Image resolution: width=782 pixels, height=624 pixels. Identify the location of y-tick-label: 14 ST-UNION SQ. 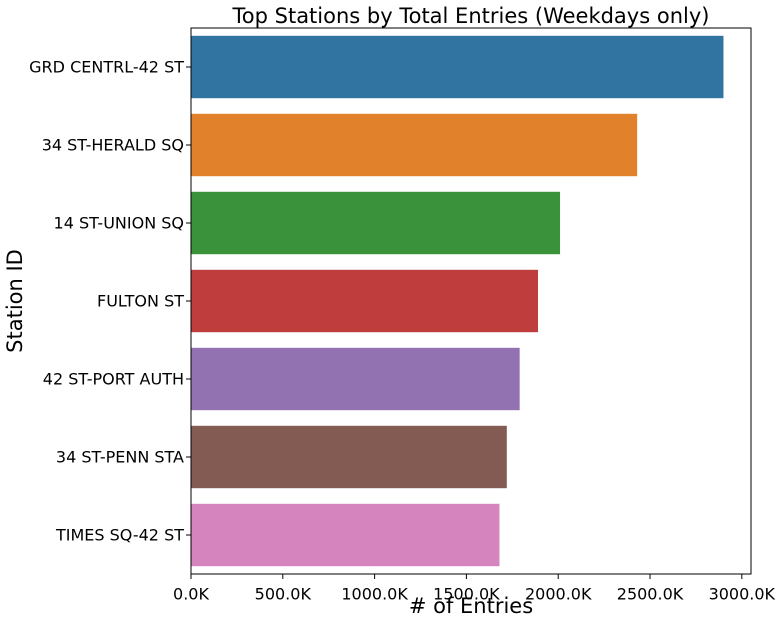
(119, 223).